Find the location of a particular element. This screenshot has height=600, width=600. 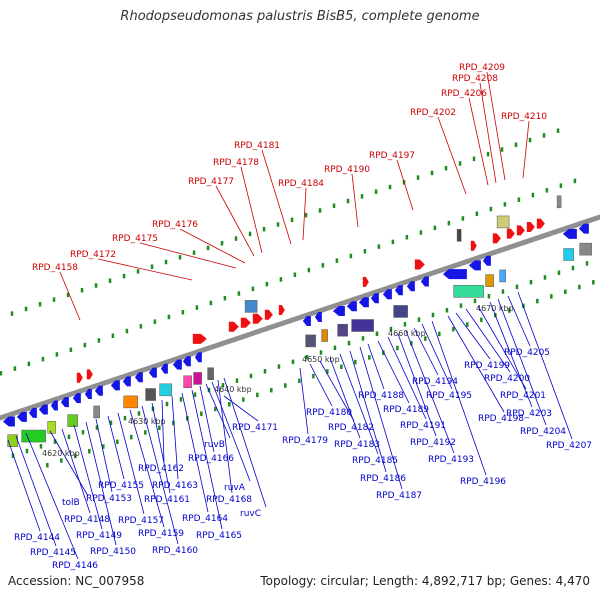

gene-label-forward: RPD_4185 is located at coordinates (375, 461).